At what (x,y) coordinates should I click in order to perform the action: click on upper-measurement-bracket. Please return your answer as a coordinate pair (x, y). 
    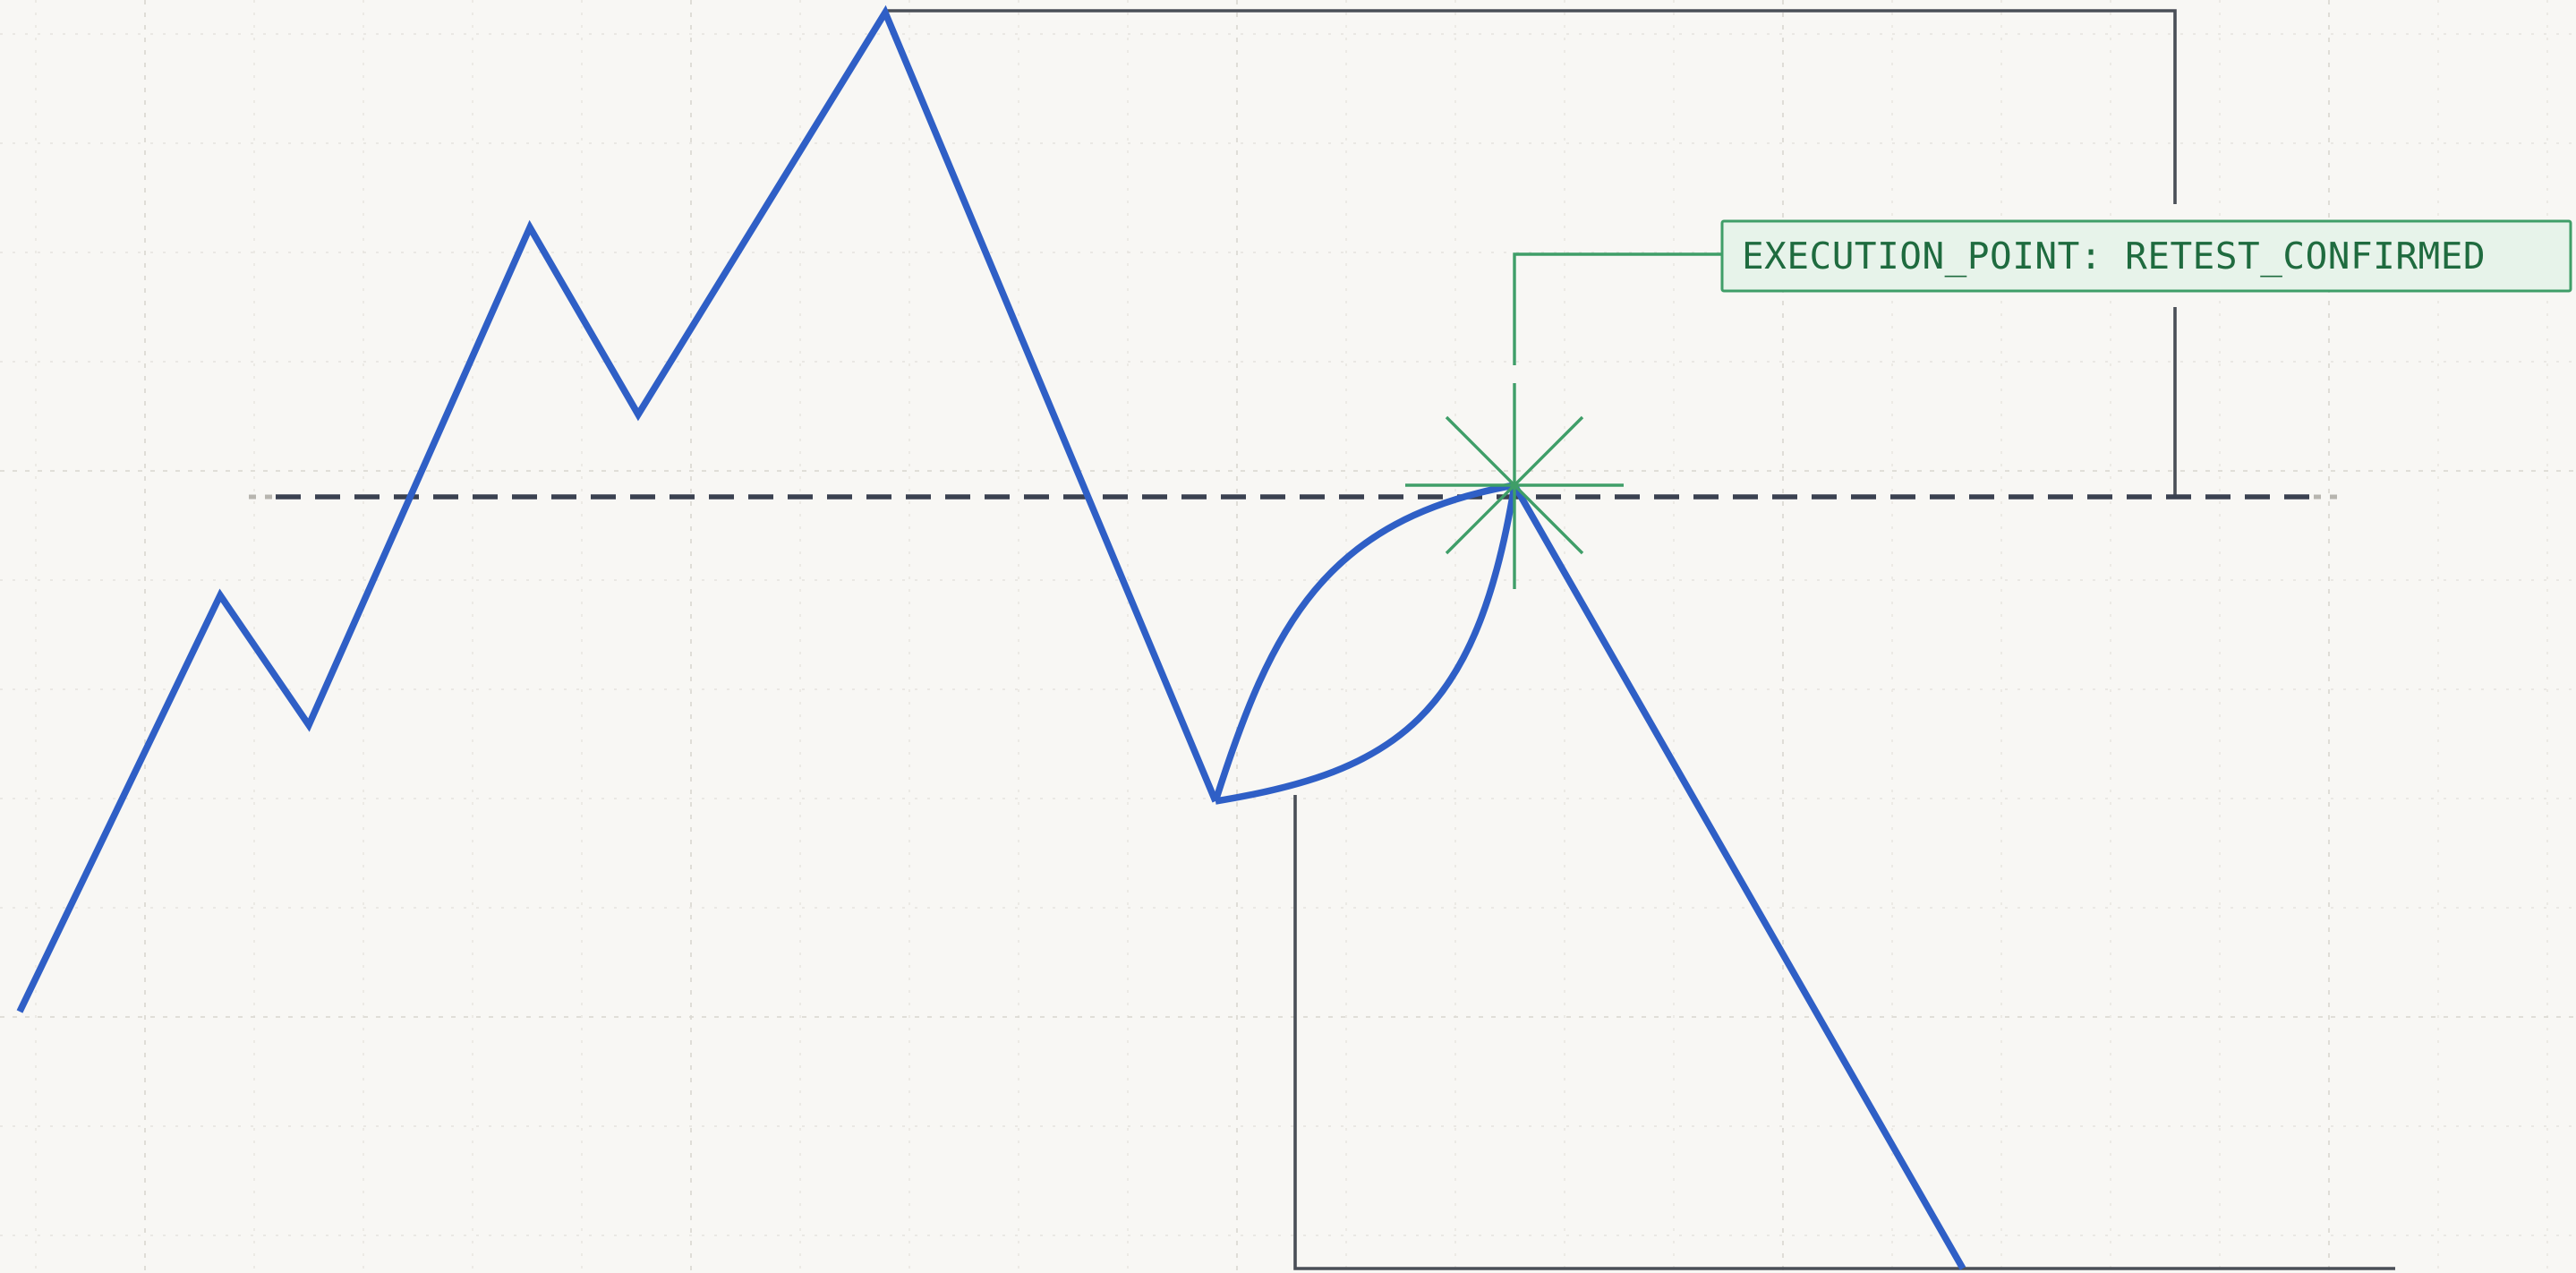
    Looking at the image, I should click on (1531, 106).